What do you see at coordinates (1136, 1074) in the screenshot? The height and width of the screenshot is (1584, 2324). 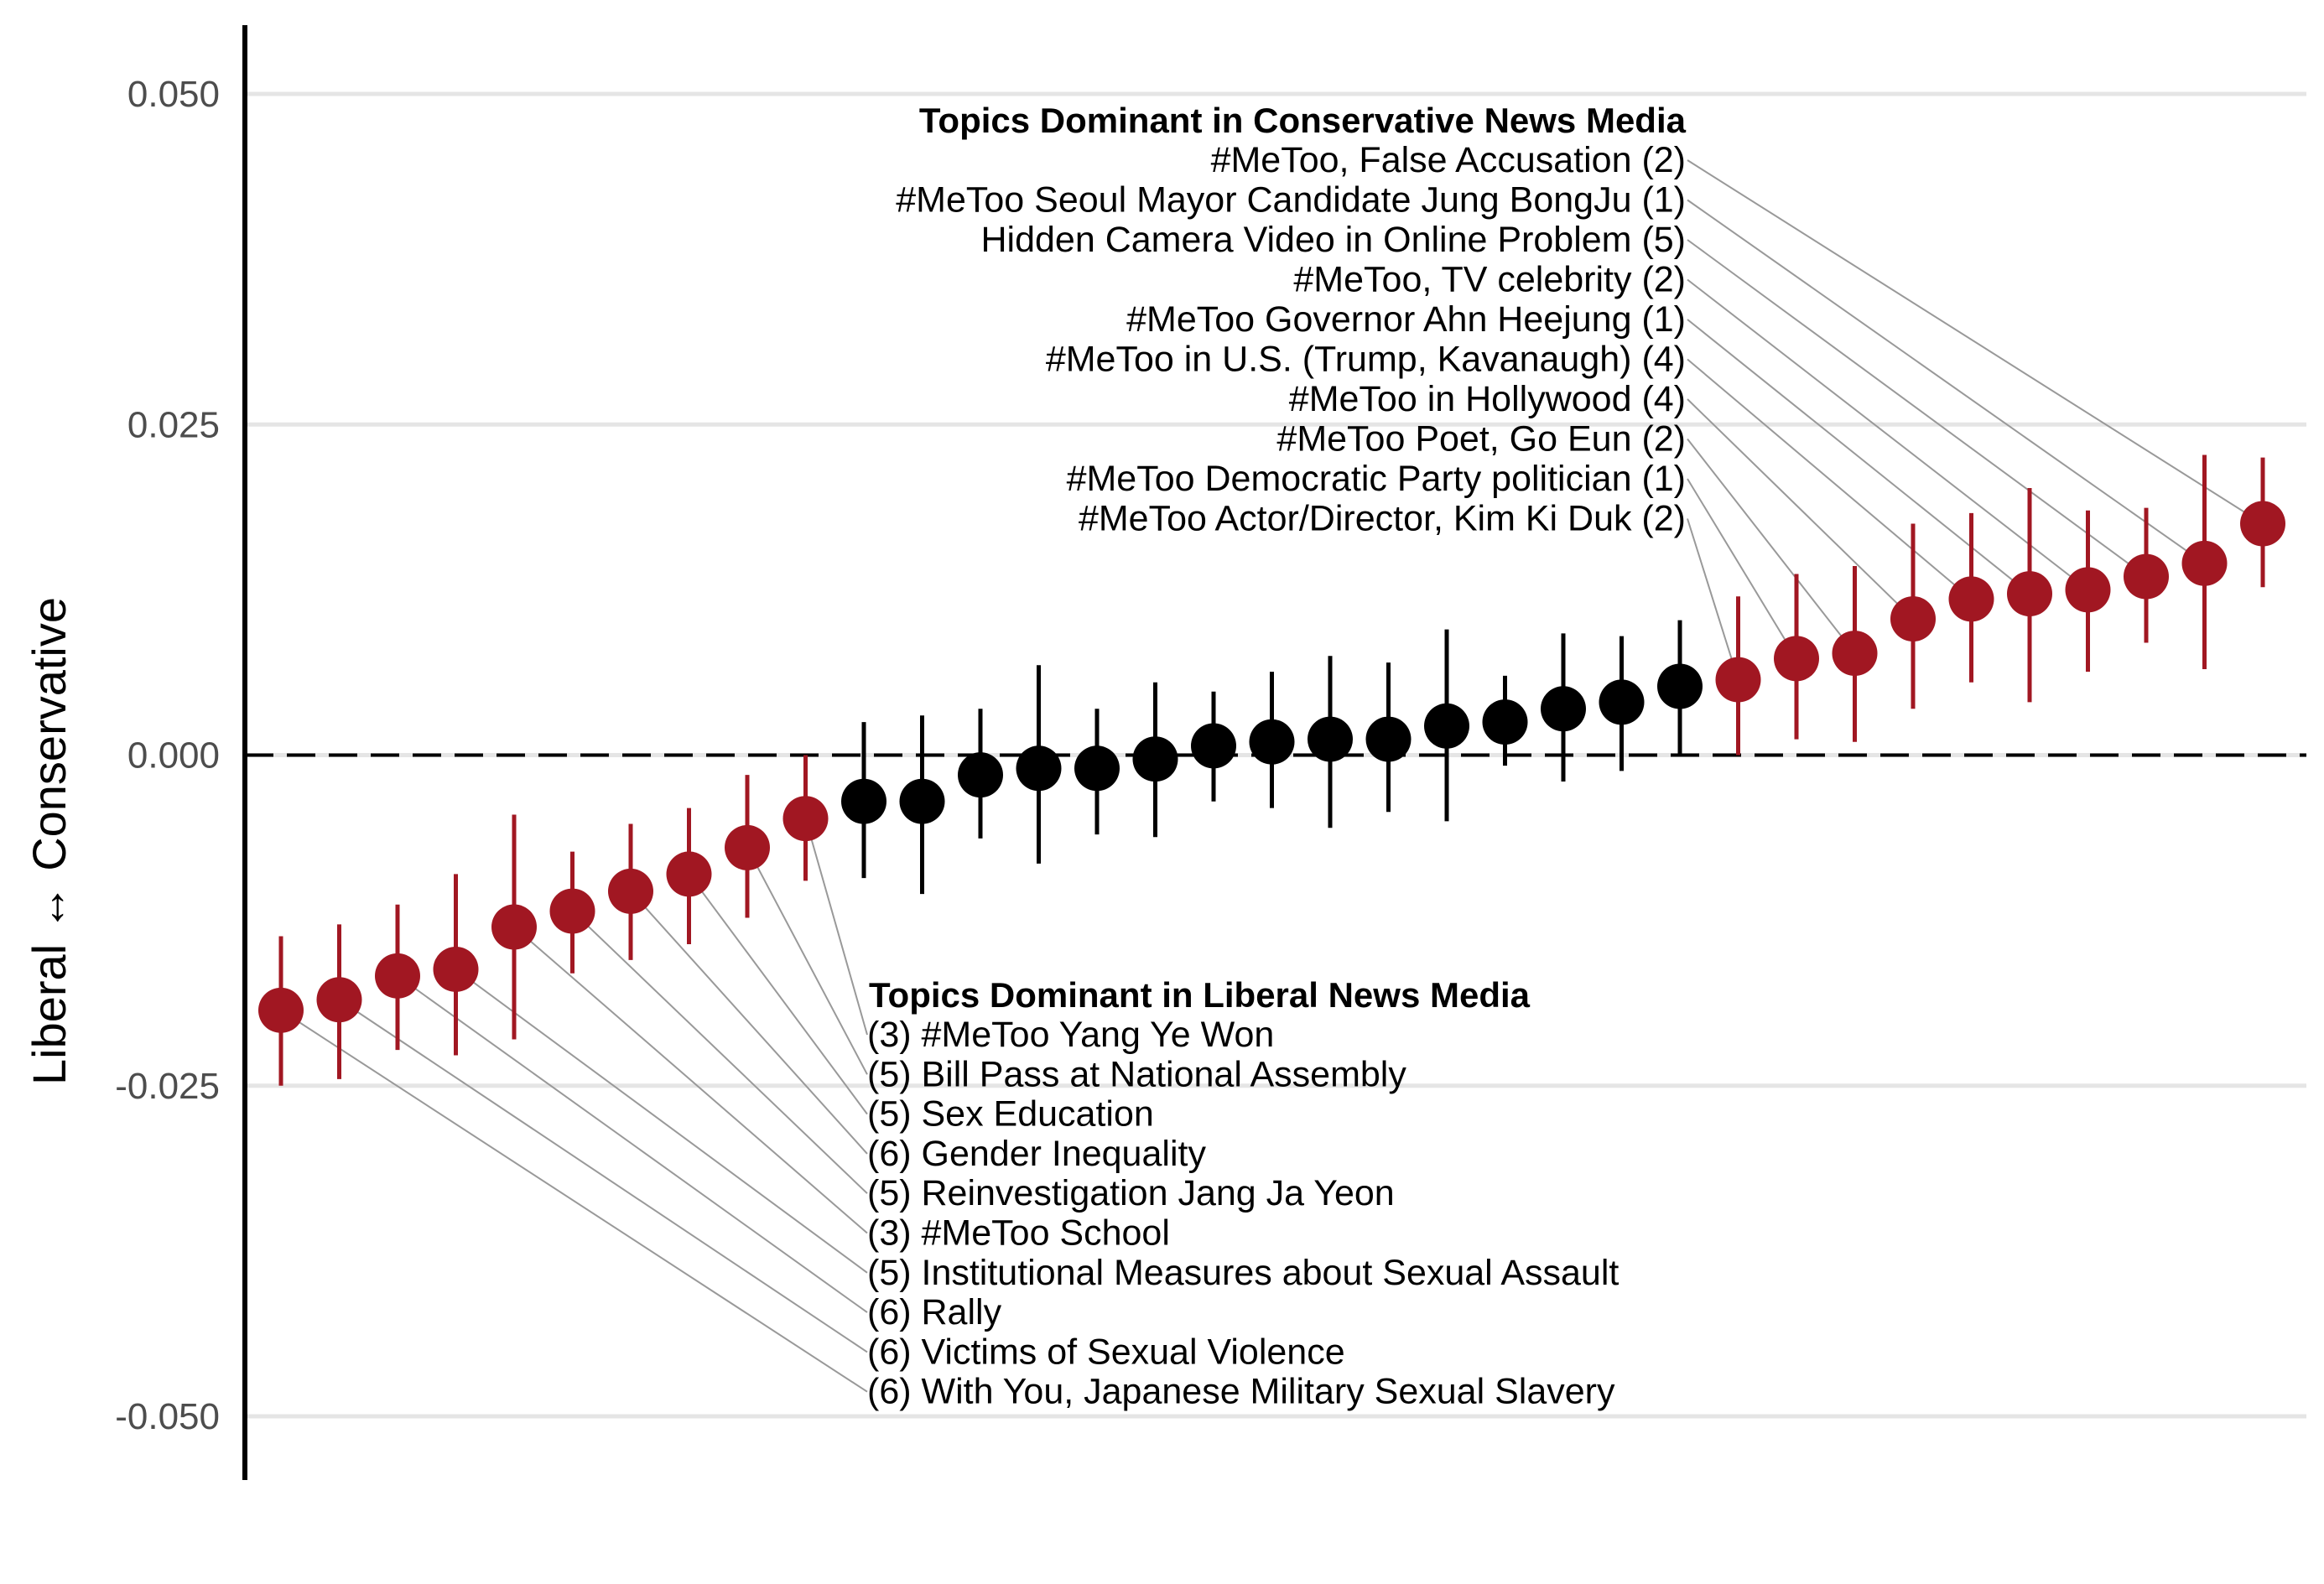 I see `liberal-topic-label: (5) Bill Pass at National Assembly` at bounding box center [1136, 1074].